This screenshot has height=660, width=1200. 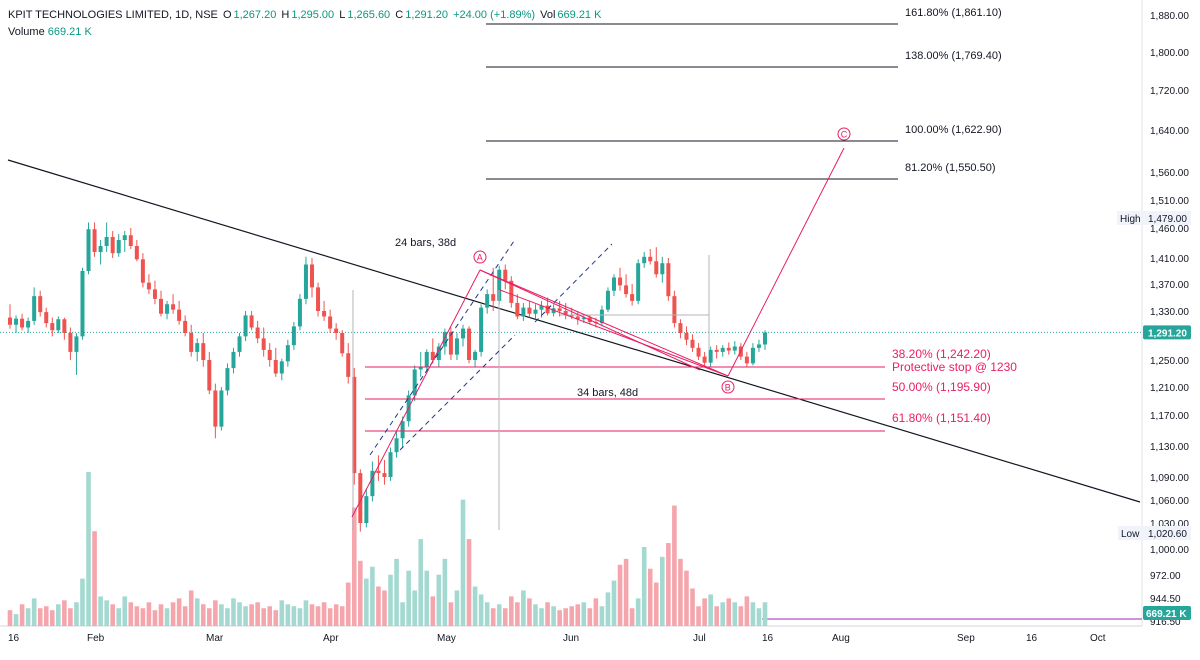 I want to click on price-tick-label: 1,410.00, so click(x=1169, y=259).